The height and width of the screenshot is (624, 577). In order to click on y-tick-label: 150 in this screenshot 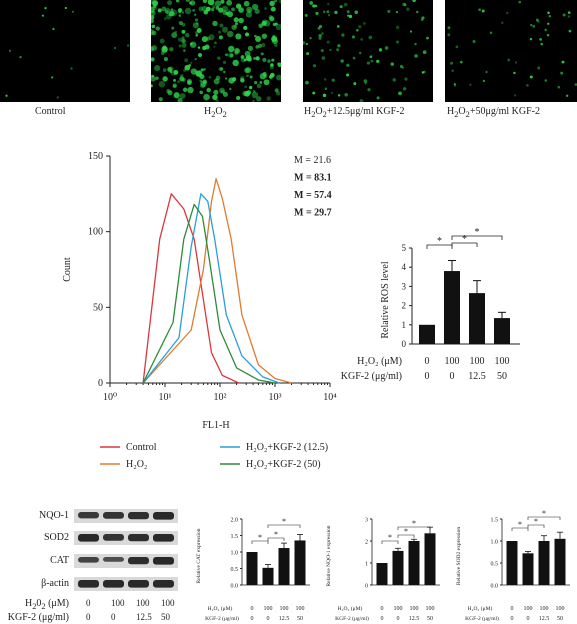, I will do `click(95, 156)`.